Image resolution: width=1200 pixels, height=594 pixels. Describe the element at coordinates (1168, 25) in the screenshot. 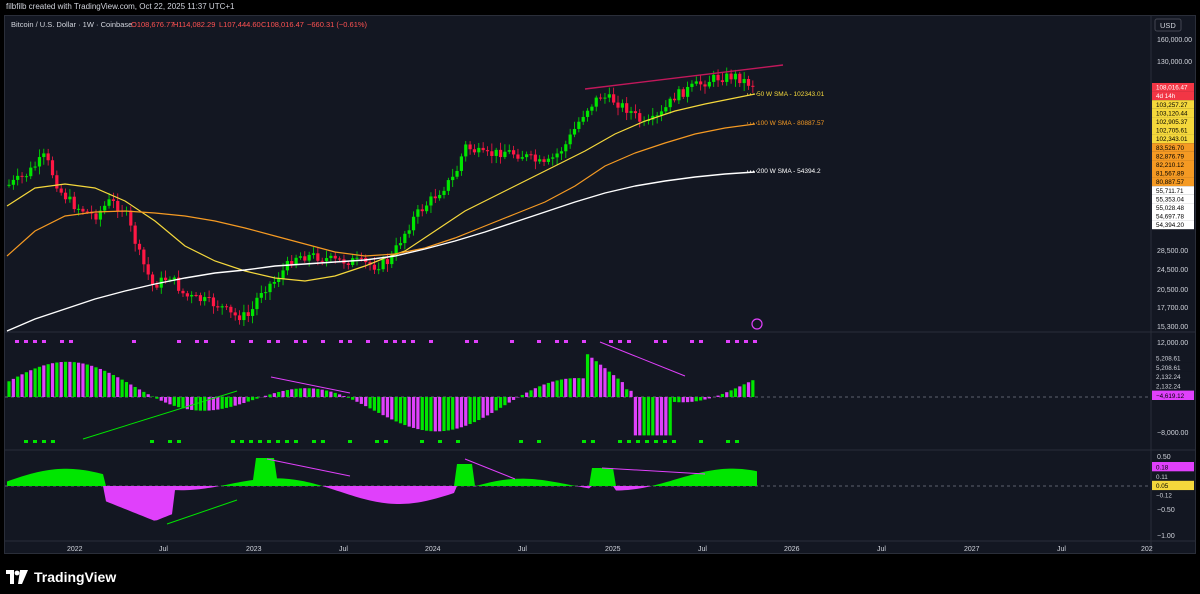

I see `currency-button` at that location.